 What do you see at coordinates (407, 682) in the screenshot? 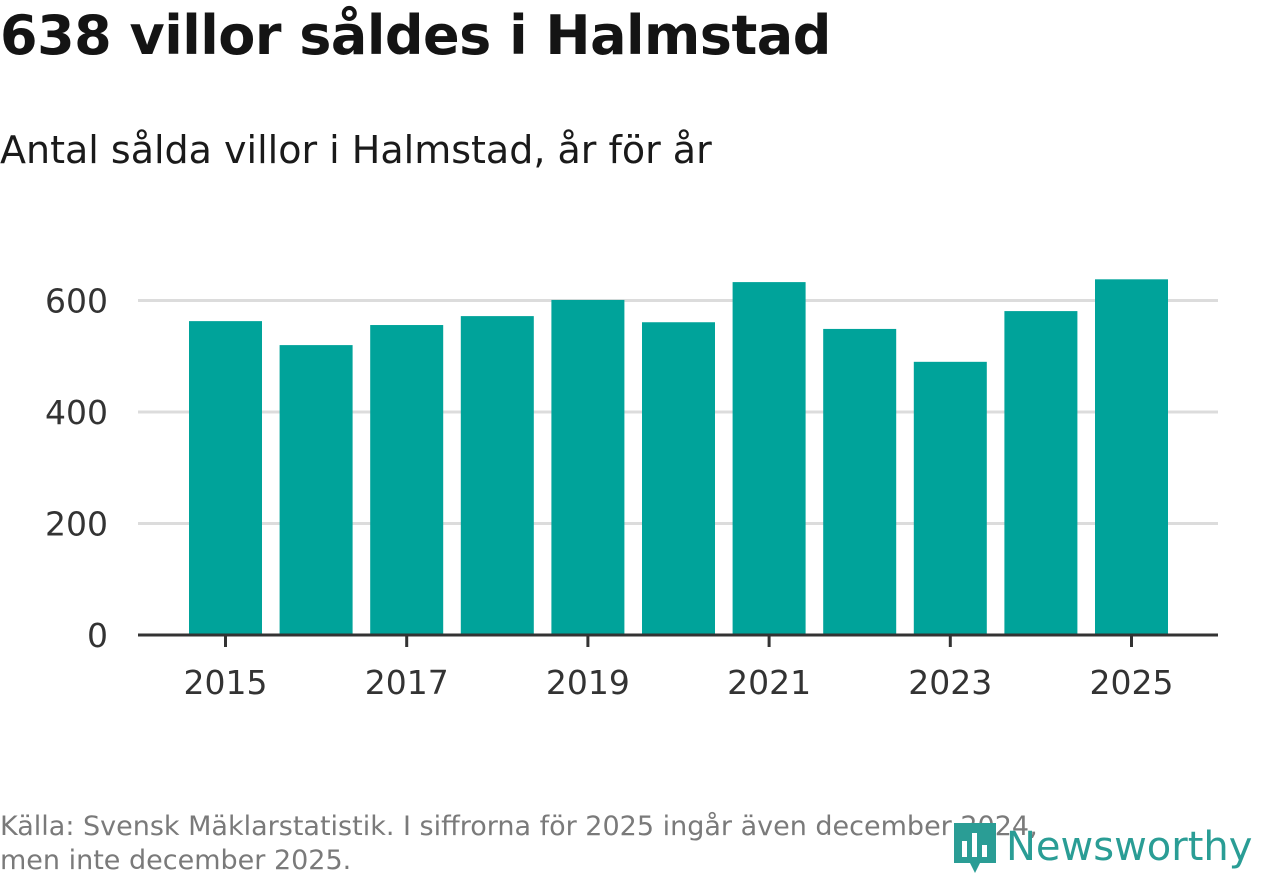
I see `x-tick-label: 2017` at bounding box center [407, 682].